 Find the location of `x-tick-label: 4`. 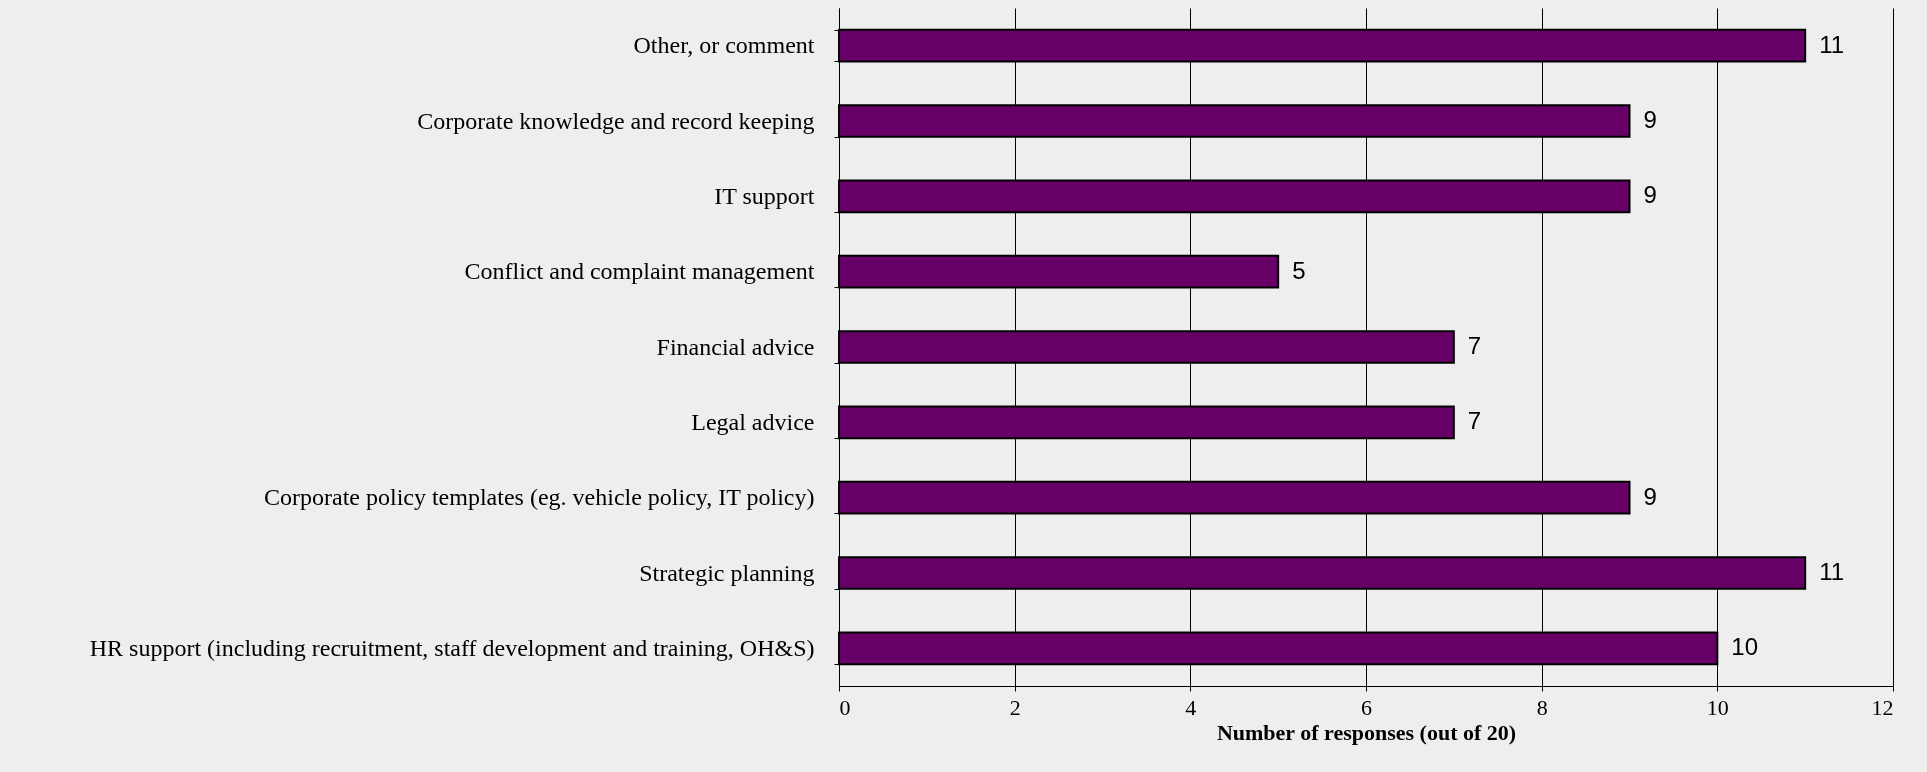

x-tick-label: 4 is located at coordinates (1191, 707).